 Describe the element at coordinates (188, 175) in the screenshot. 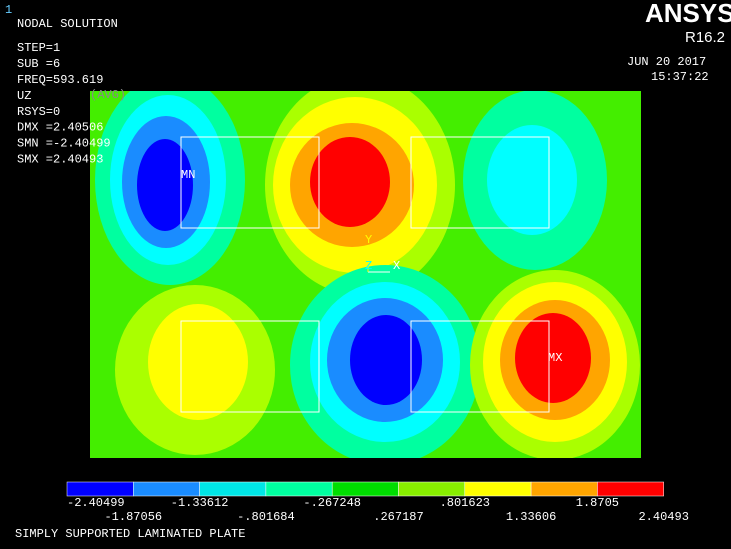

I see `min-label: MN` at that location.